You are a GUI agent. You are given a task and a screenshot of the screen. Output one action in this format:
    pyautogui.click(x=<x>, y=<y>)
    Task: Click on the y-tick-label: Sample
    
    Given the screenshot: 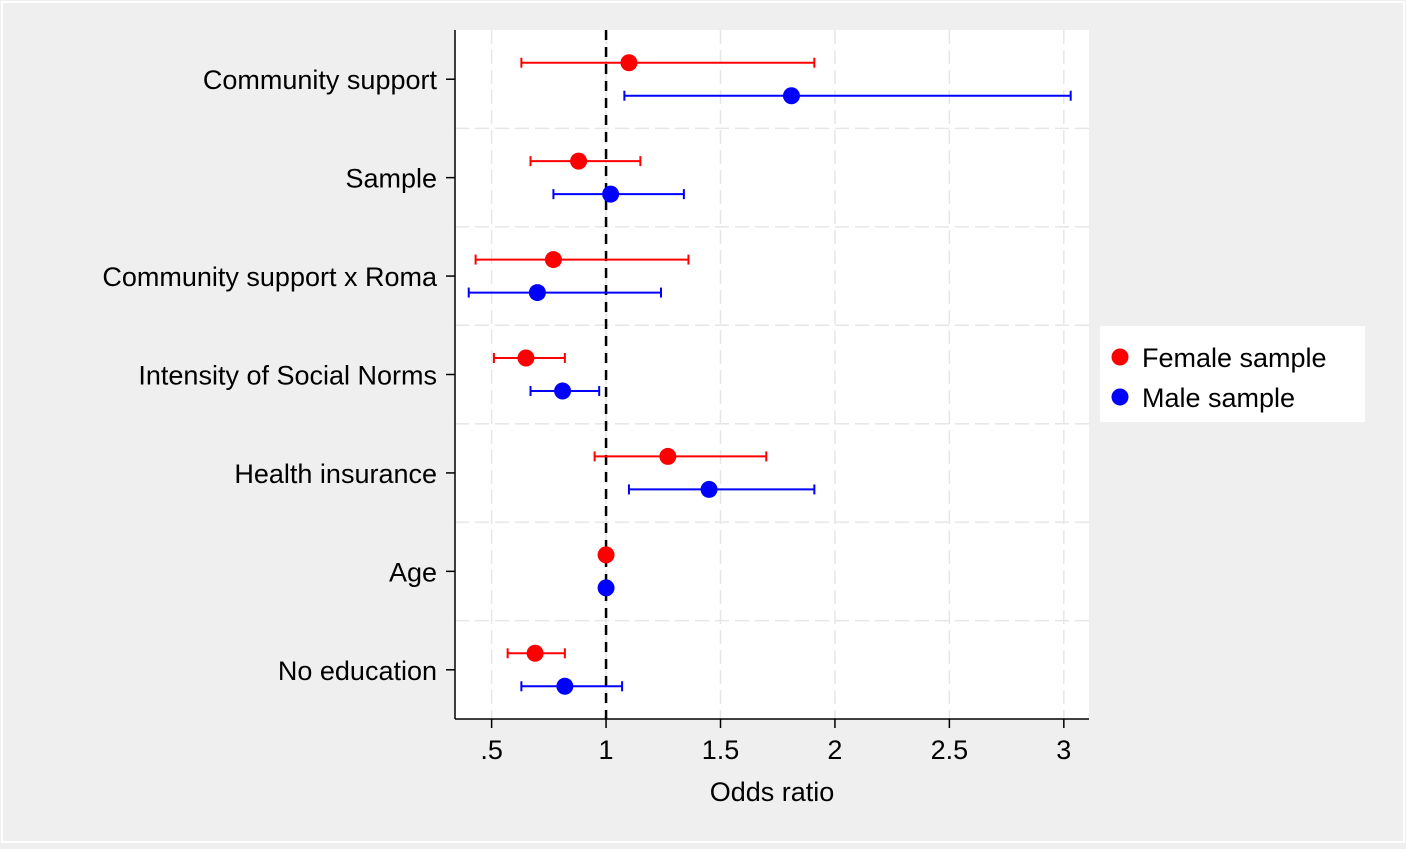 What is the action you would take?
    pyautogui.click(x=391, y=179)
    